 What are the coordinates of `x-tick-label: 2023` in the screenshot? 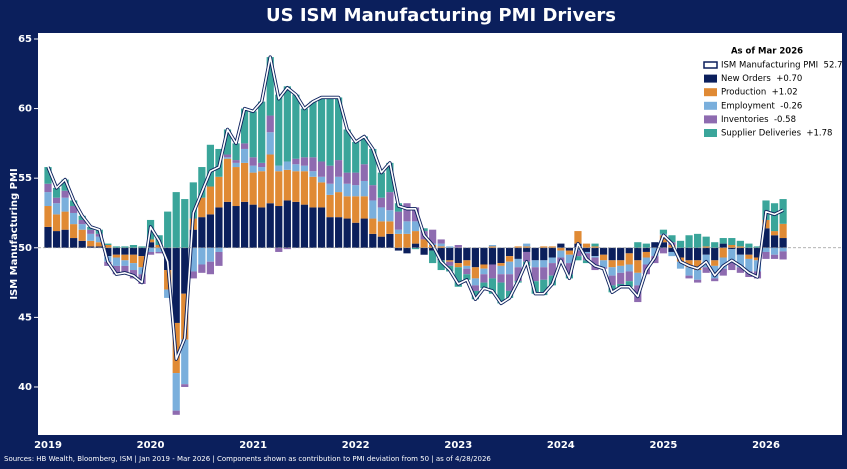 It's located at (458, 445).